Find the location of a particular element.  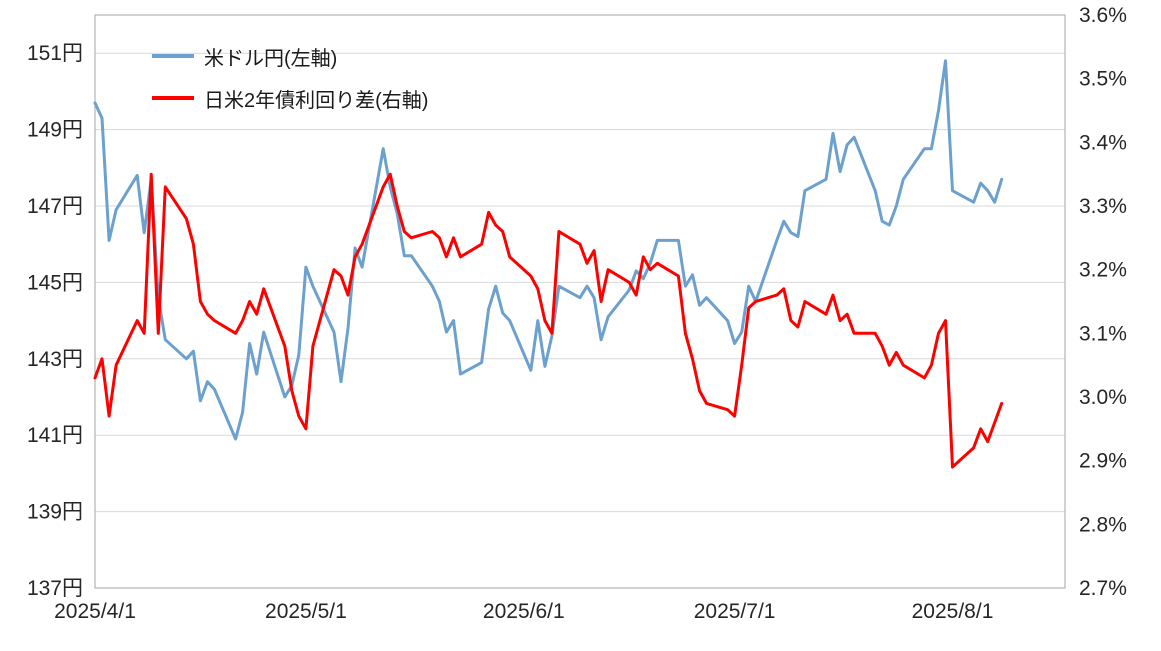

left-axis-tick-label: 145円 is located at coordinates (55, 282).